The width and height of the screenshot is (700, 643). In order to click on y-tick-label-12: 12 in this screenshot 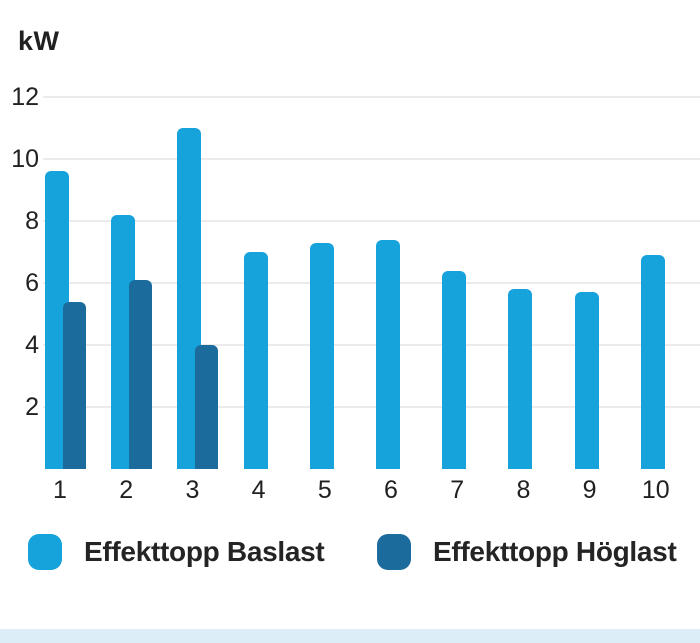, I will do `click(25, 97)`.